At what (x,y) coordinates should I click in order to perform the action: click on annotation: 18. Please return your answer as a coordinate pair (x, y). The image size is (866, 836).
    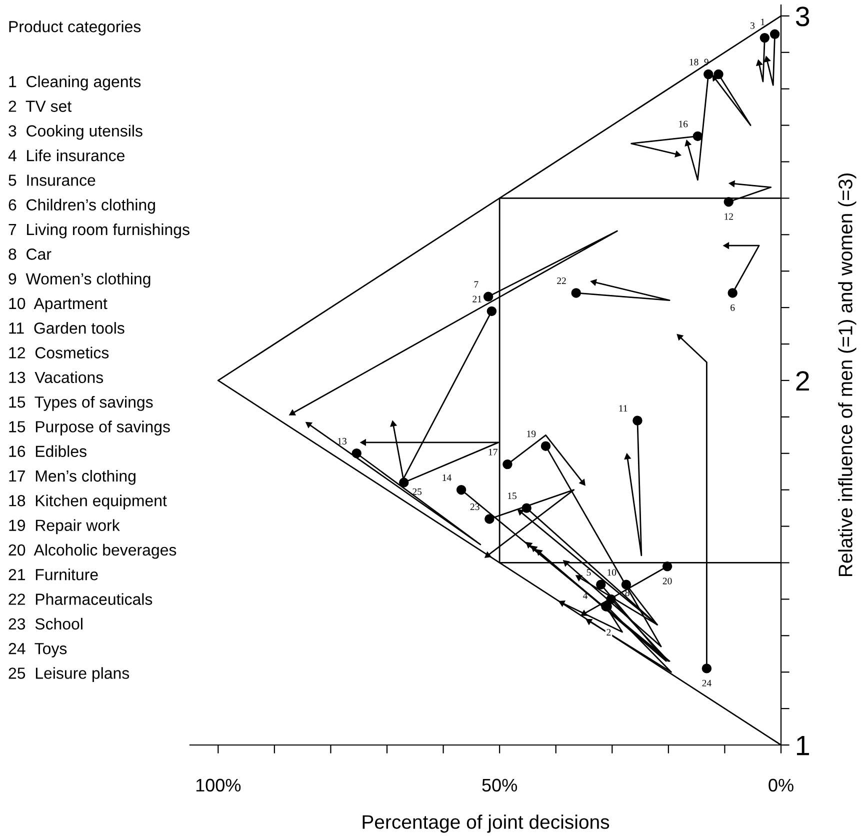
    Looking at the image, I should click on (694, 62).